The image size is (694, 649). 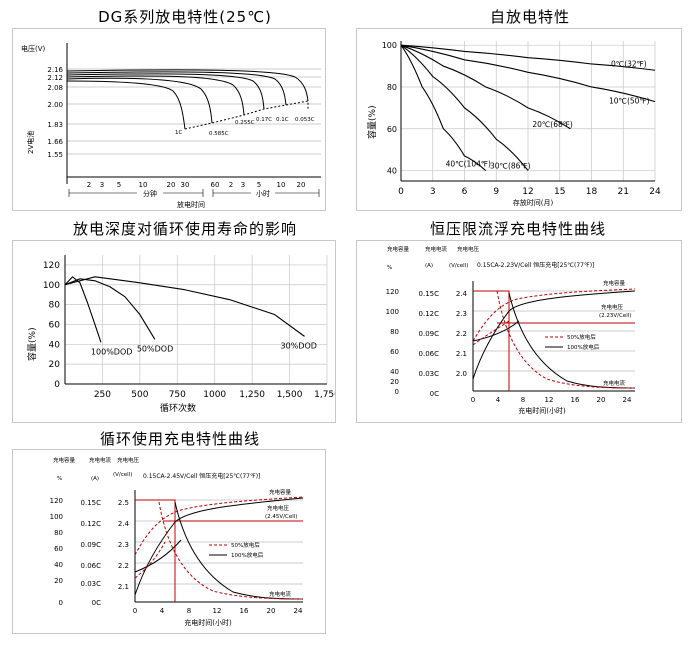 I want to click on self-discharge-x-label: 存放时间(月), so click(x=533, y=202).